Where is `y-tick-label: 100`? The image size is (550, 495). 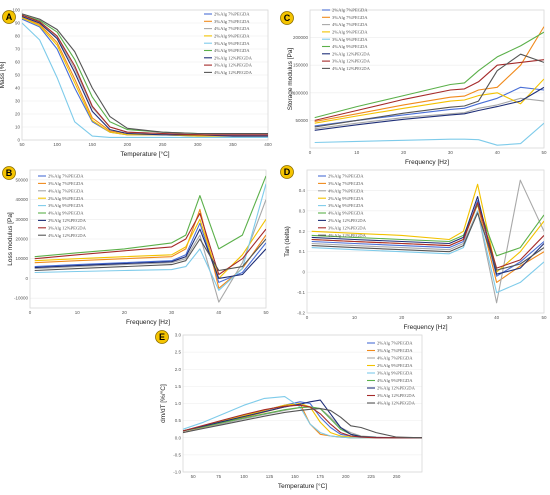 y-tick-label: 100 is located at coordinates (16, 10).